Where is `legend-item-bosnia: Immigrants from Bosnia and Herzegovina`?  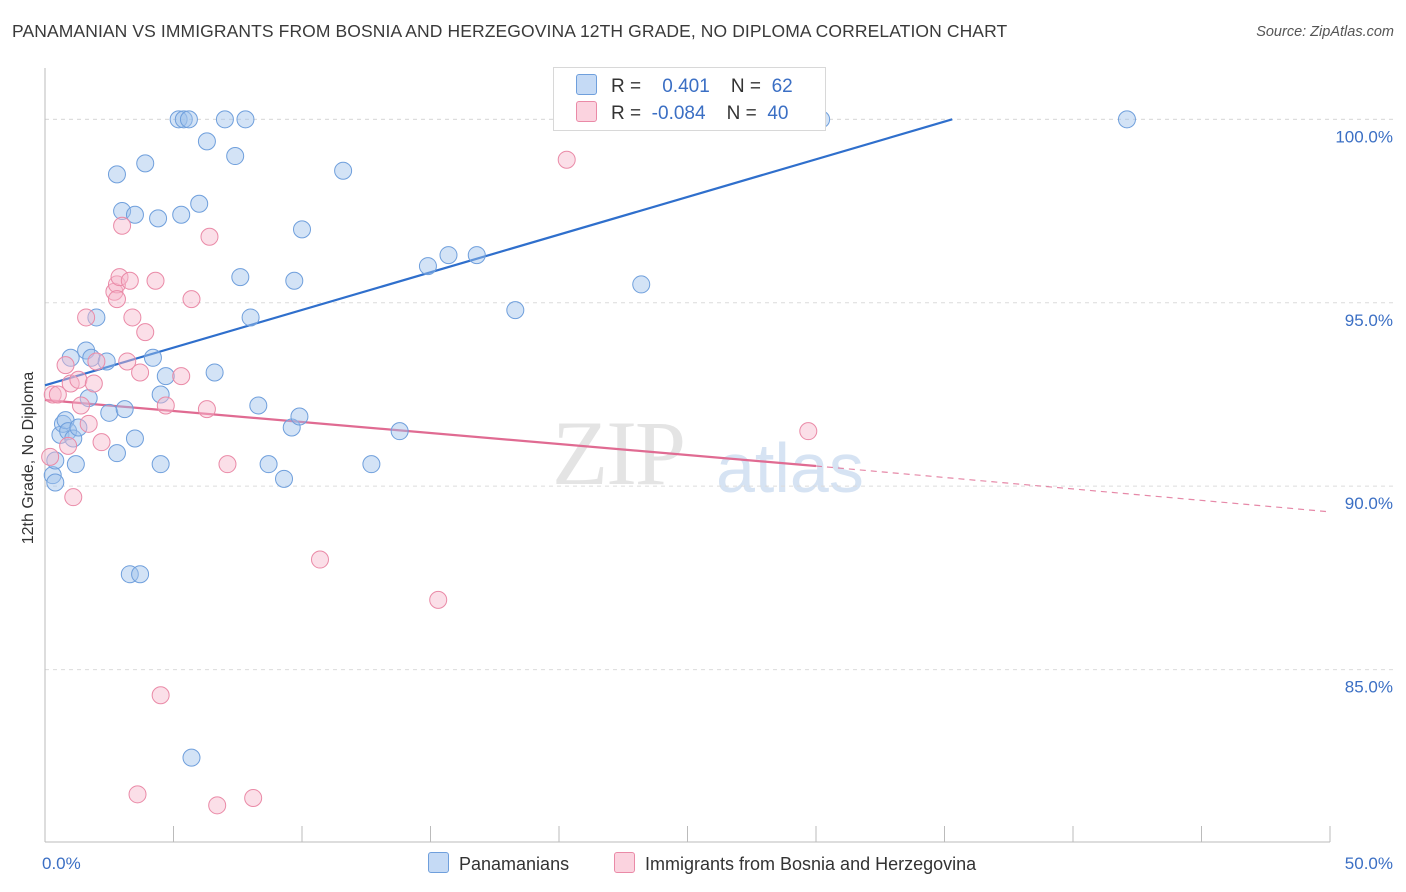
legend-item-bosnia: Immigrants from Bosnia and Herzegovina is located at coordinates (795, 863).